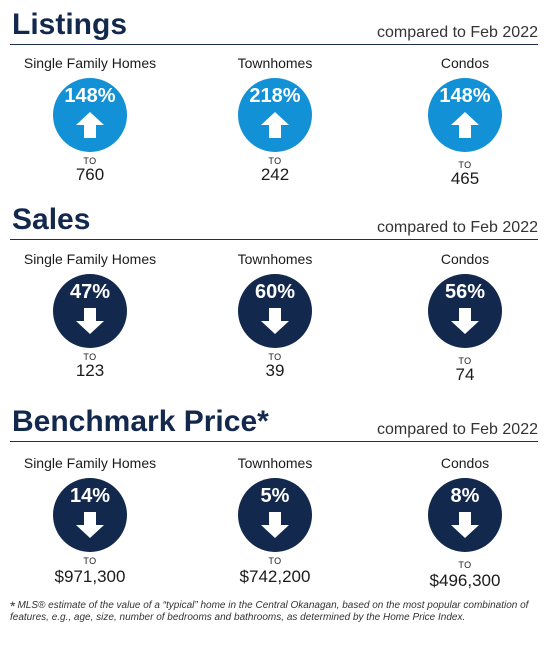 The height and width of the screenshot is (652, 550). Describe the element at coordinates (465, 292) in the screenshot. I see `percent-change: 56%` at that location.